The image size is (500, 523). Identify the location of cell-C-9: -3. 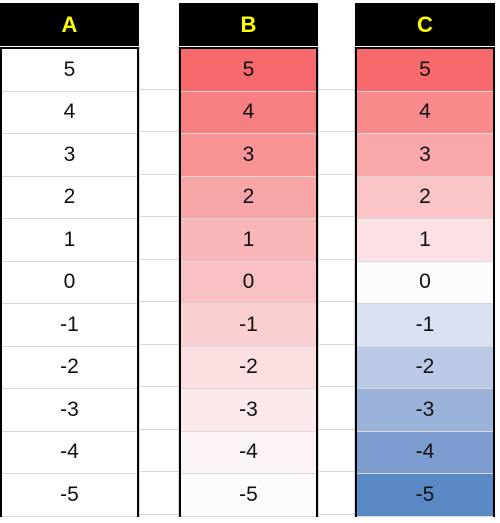
(425, 410).